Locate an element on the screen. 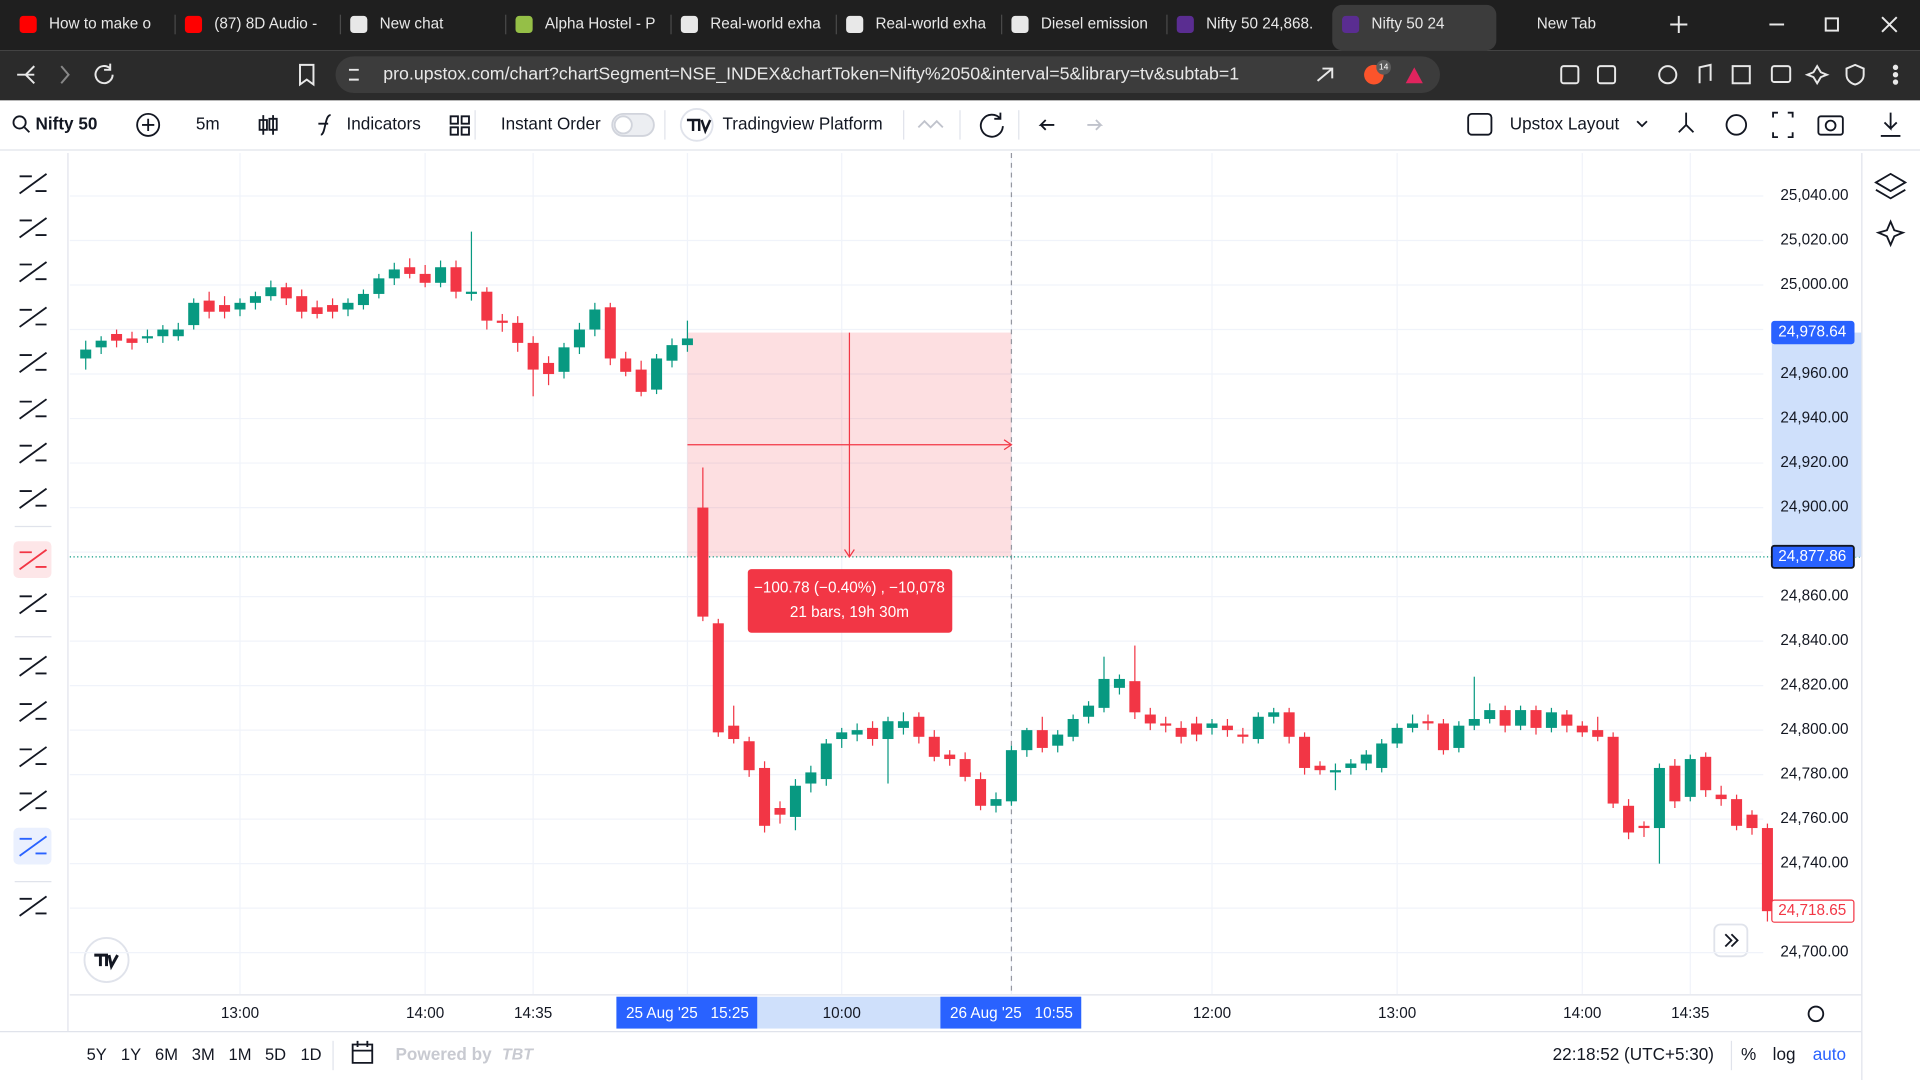  vpn-button is located at coordinates (1855, 74).